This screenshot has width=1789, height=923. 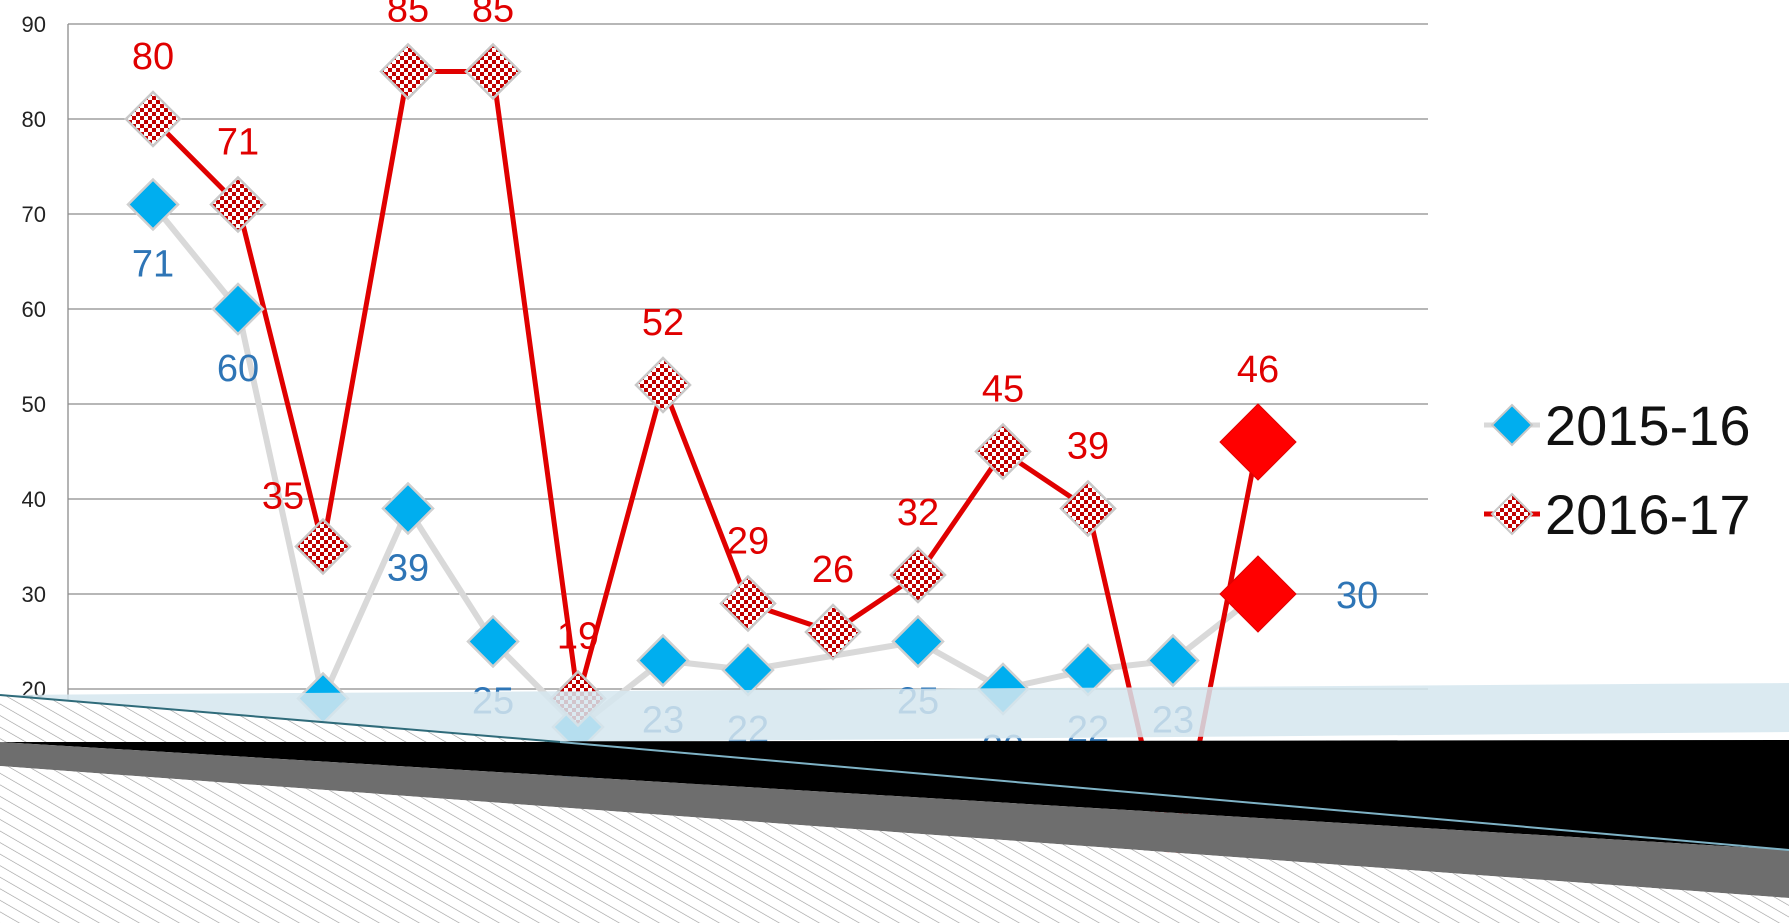 I want to click on series-2016-17-data-label: 45, so click(x=1003, y=390).